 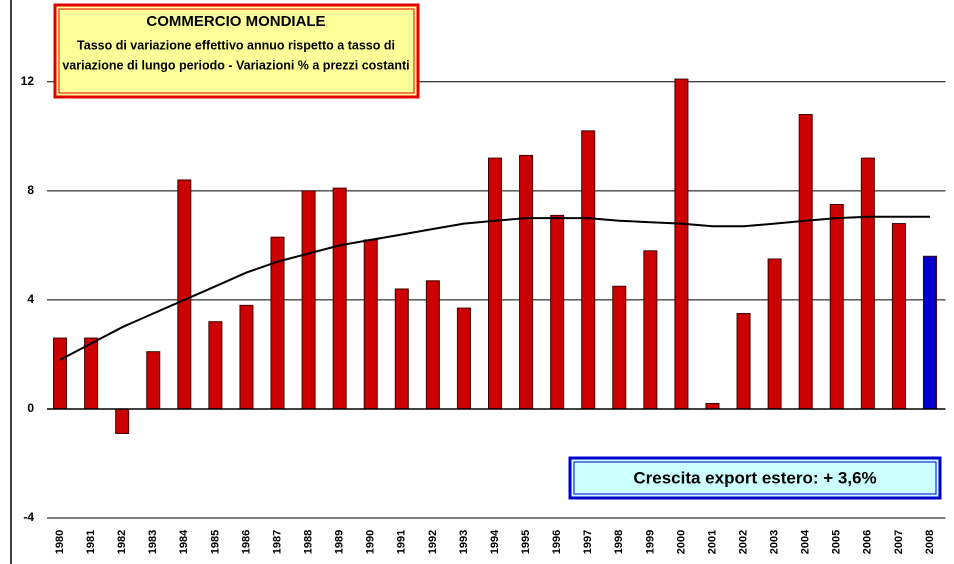 What do you see at coordinates (588, 542) in the screenshot?
I see `x-tick-label: 1997` at bounding box center [588, 542].